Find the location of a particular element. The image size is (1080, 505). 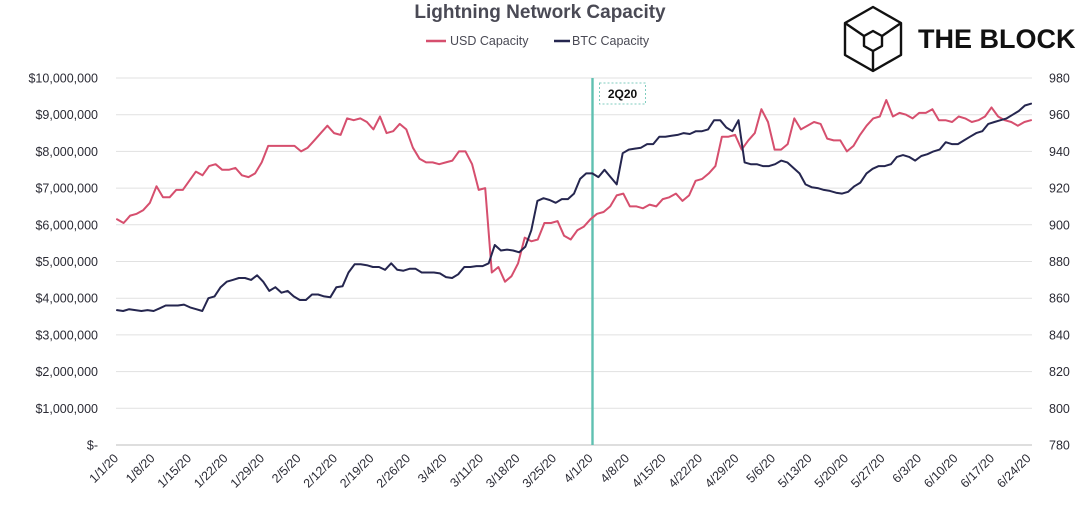

legend-usd-label: USD Capacity is located at coordinates (489, 41).